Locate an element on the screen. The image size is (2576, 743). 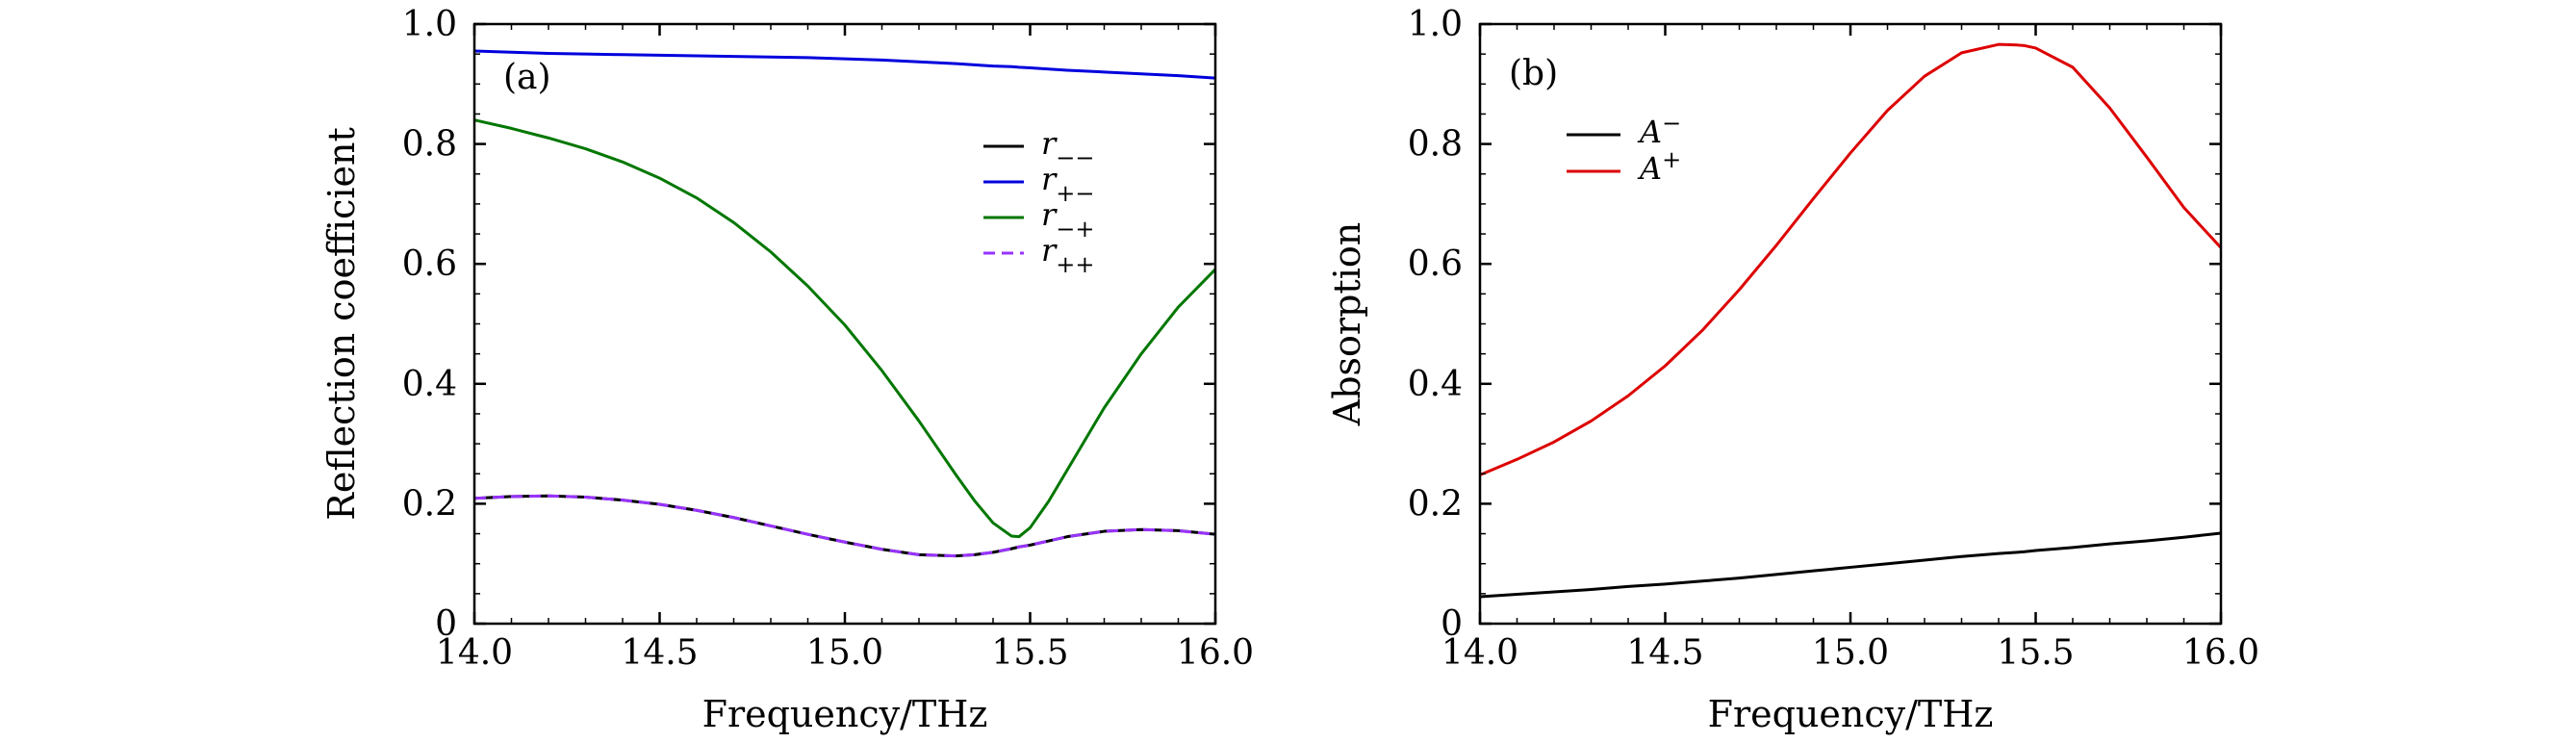
series-line-++ is located at coordinates (844, 526).